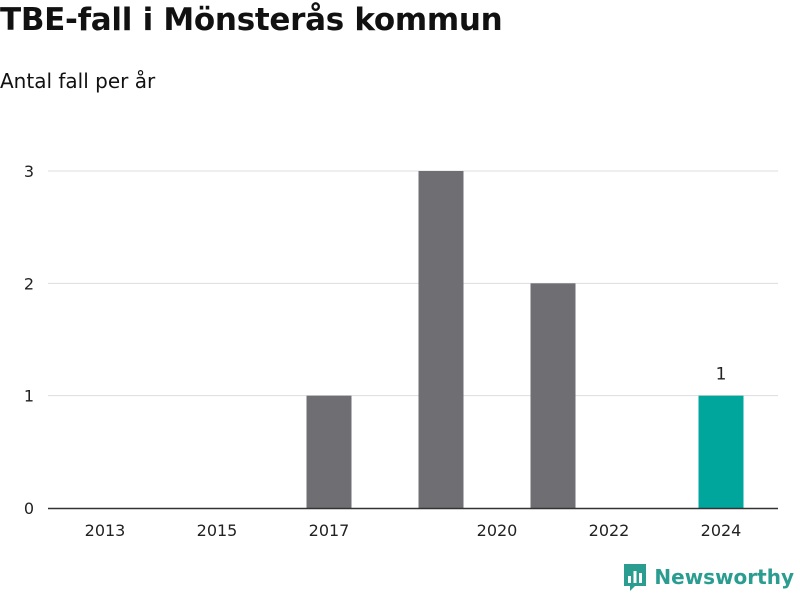 The image size is (800, 600). What do you see at coordinates (635, 577) in the screenshot?
I see `newsworthy-logo-icon` at bounding box center [635, 577].